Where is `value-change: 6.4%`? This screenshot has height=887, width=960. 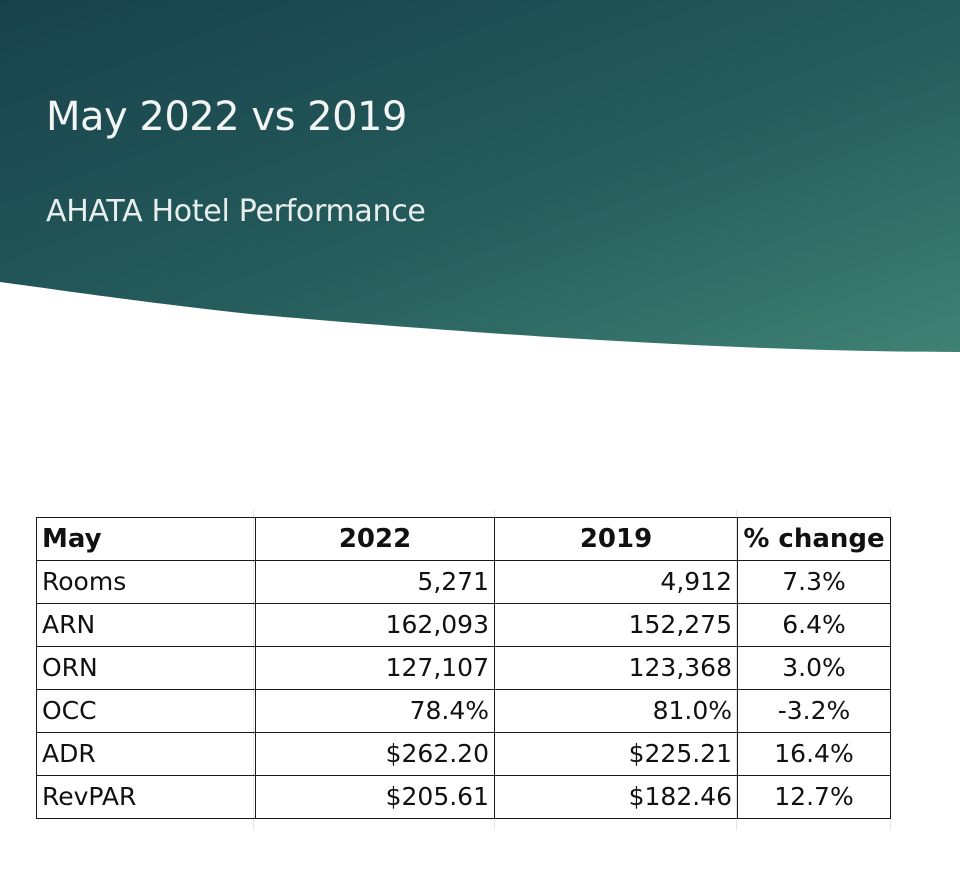
value-change: 6.4% is located at coordinates (814, 625).